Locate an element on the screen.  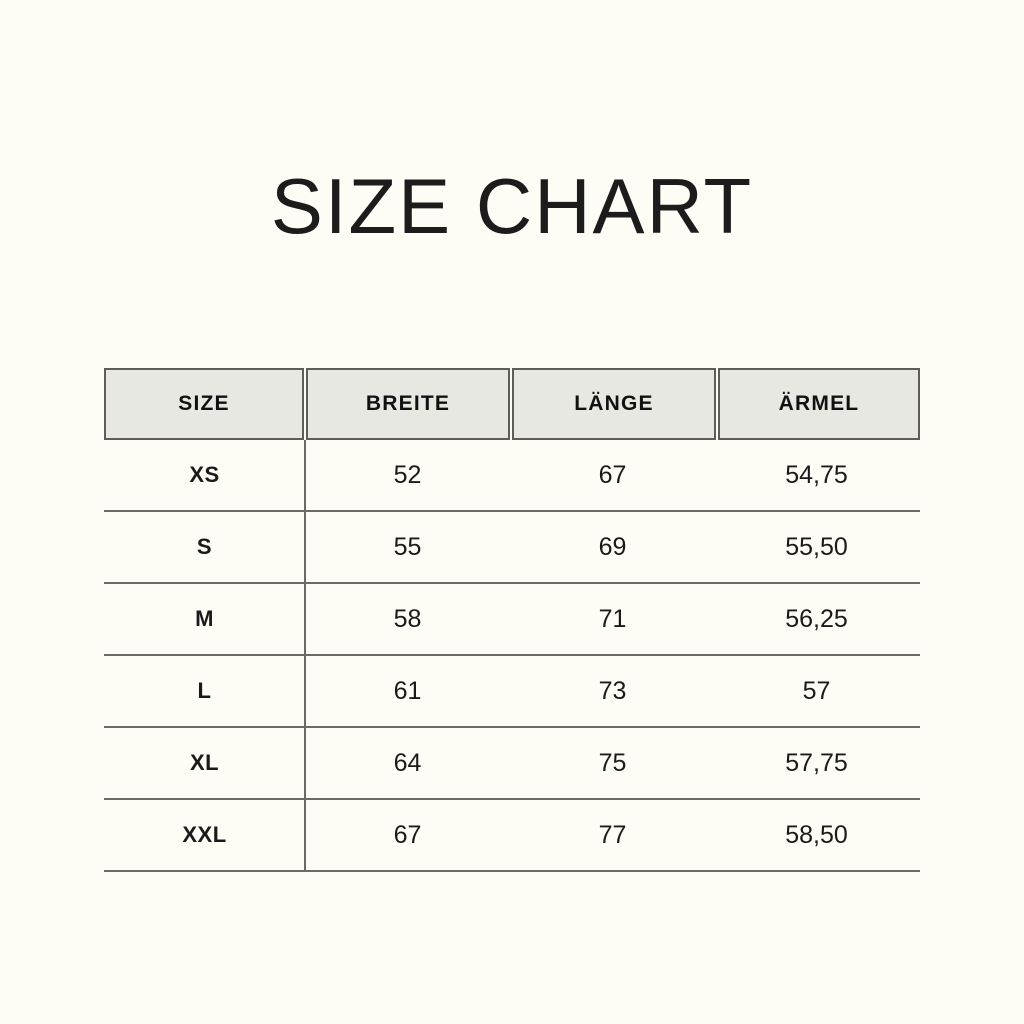
cell-laenge: 67 is located at coordinates (612, 474).